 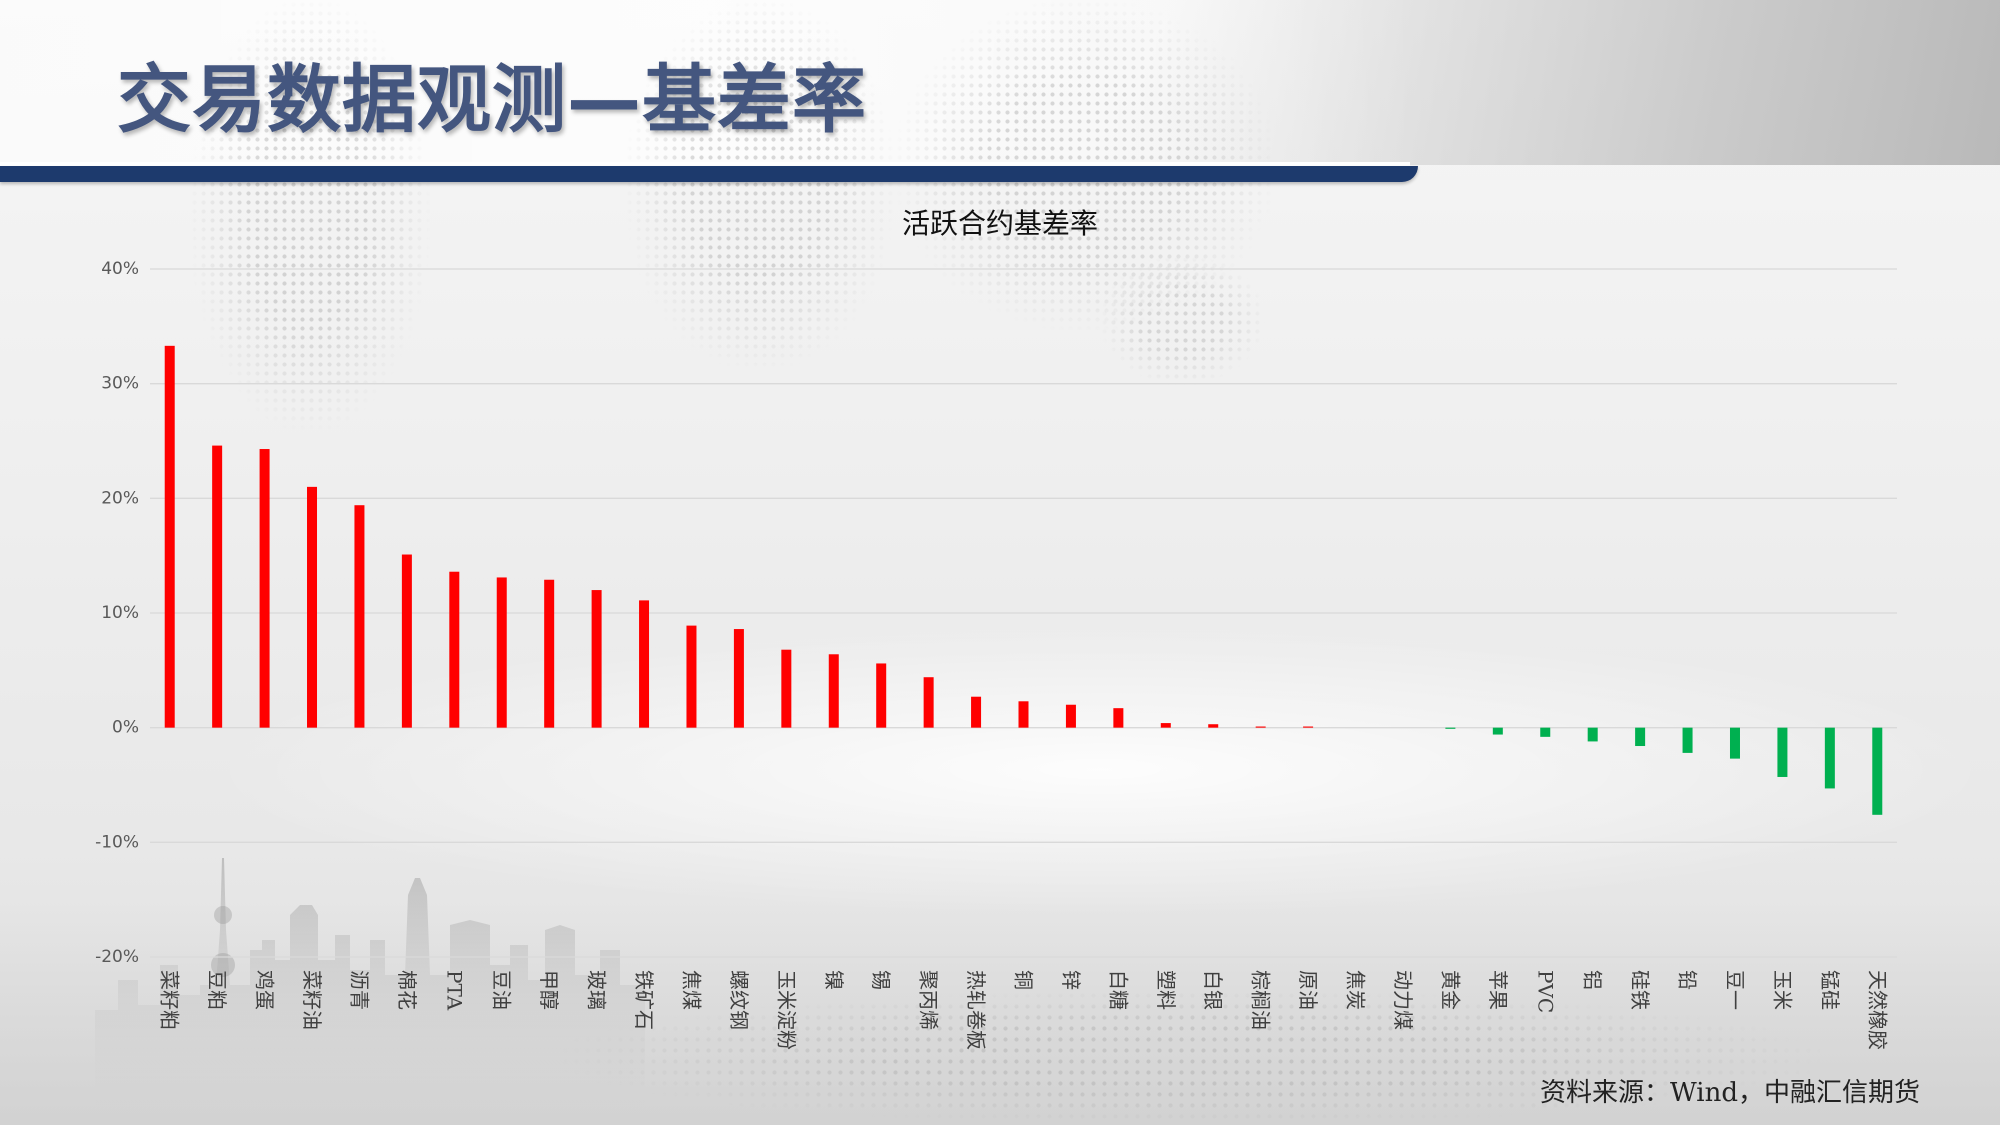 What do you see at coordinates (1071, 980) in the screenshot?
I see `x-tick-label: 锌` at bounding box center [1071, 980].